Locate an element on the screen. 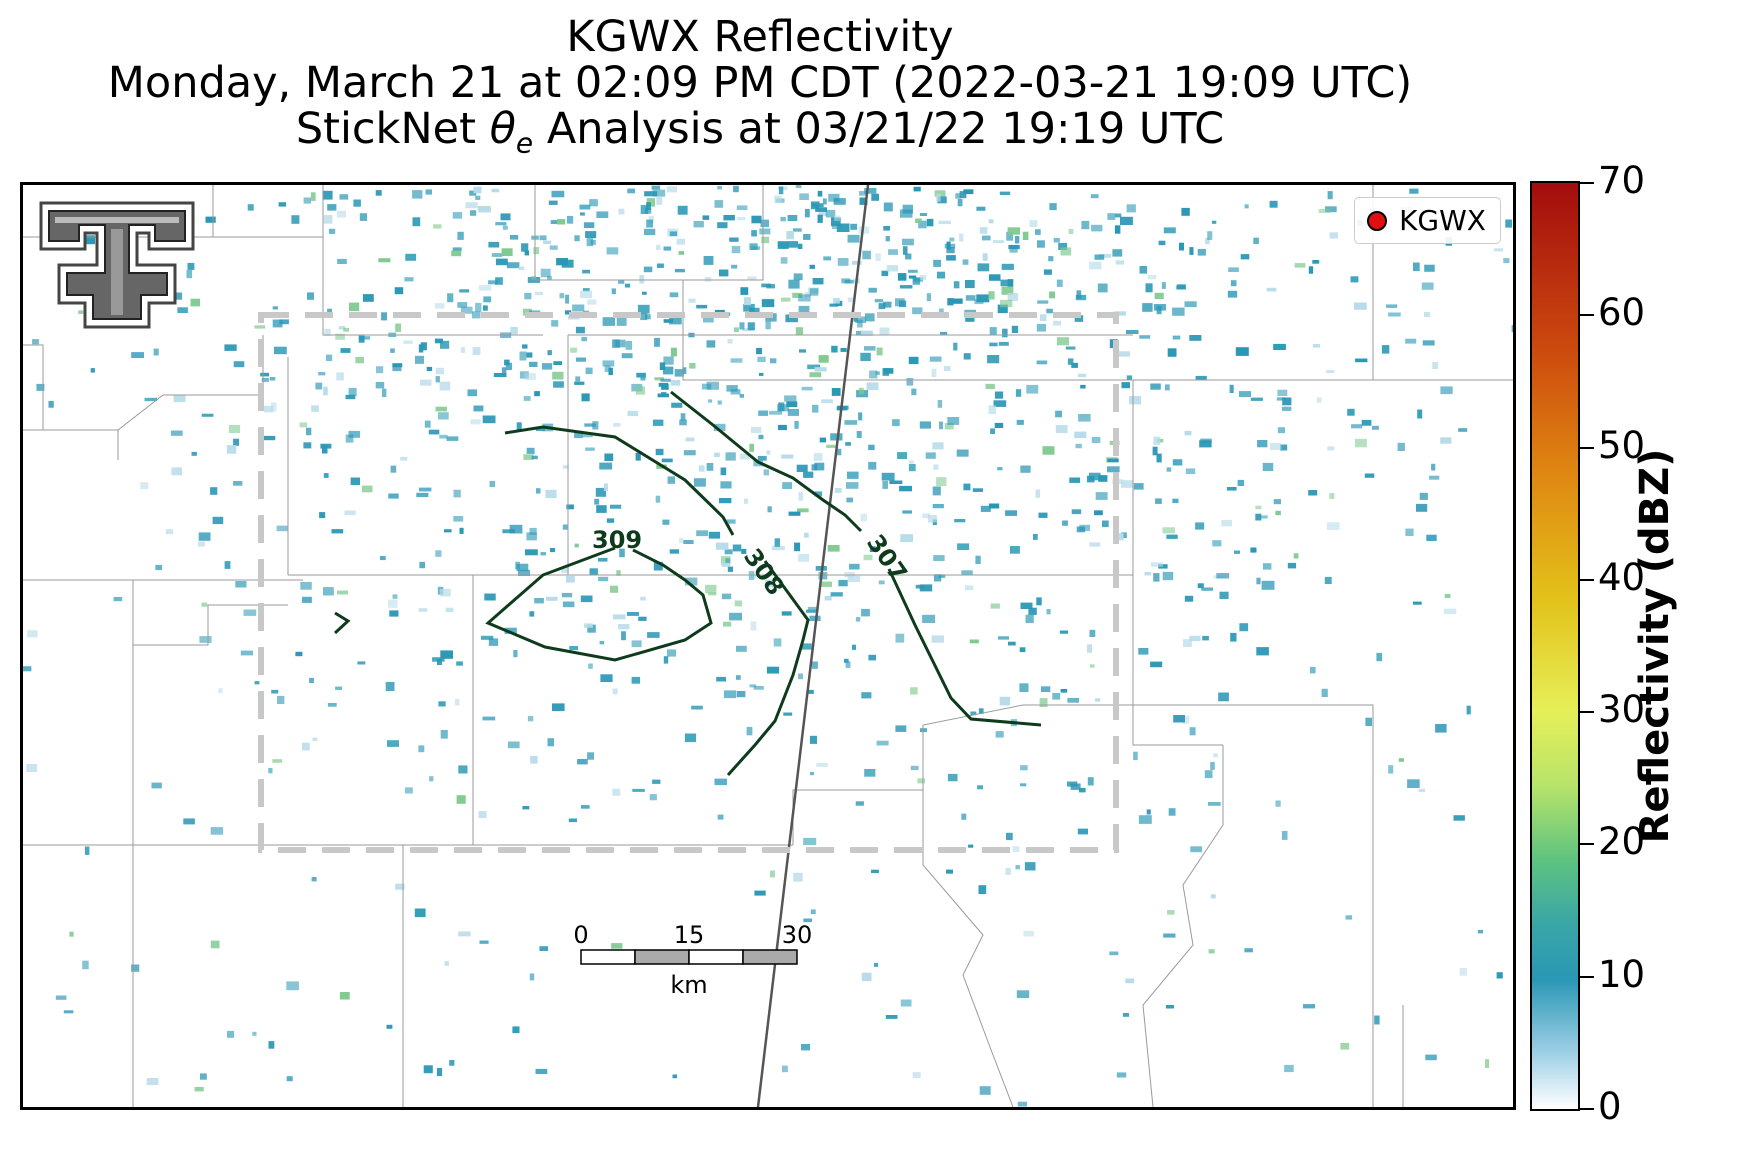  scale-label-0: 0 is located at coordinates (580, 935).